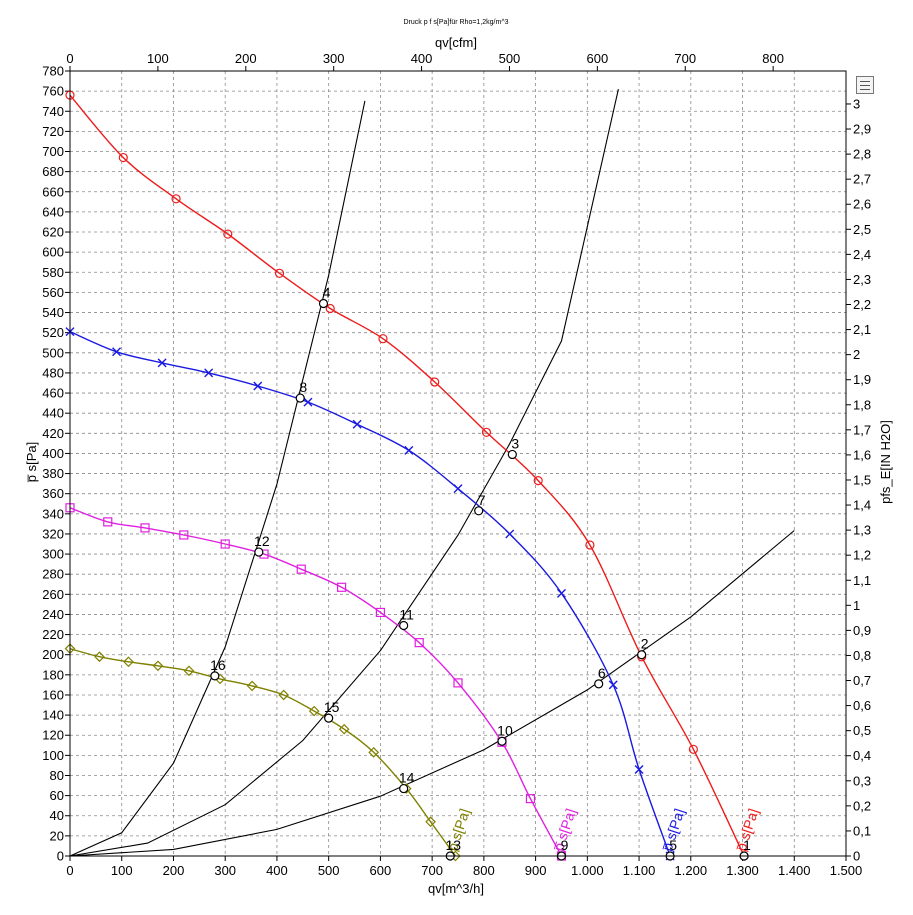 The width and height of the screenshot is (913, 915). I want to click on x-tick-label: 0, so click(69, 870).